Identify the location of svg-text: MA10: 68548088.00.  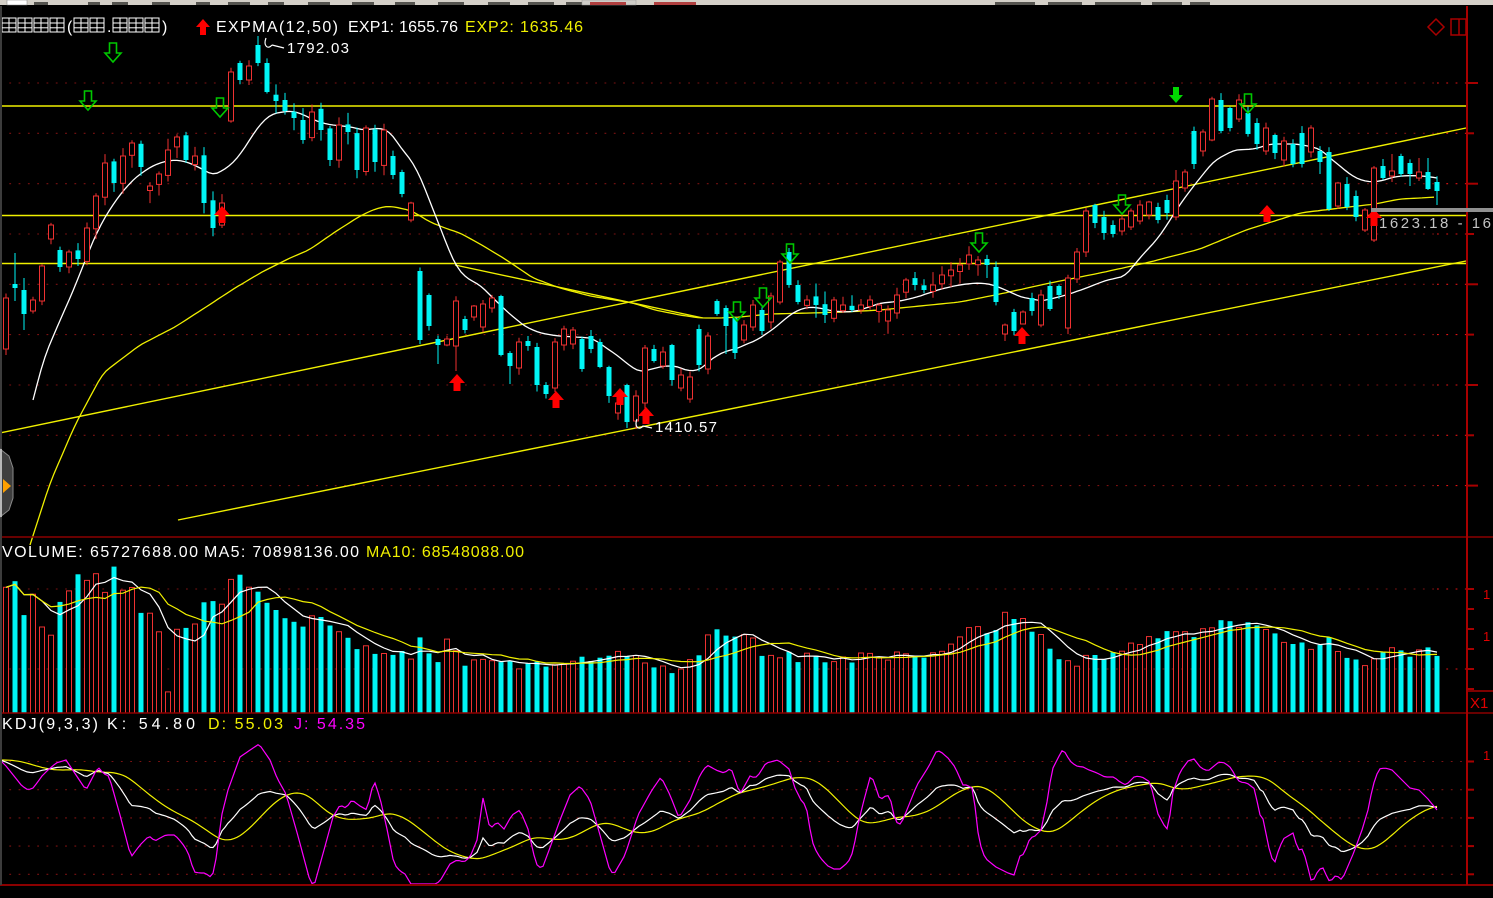
(445, 552).